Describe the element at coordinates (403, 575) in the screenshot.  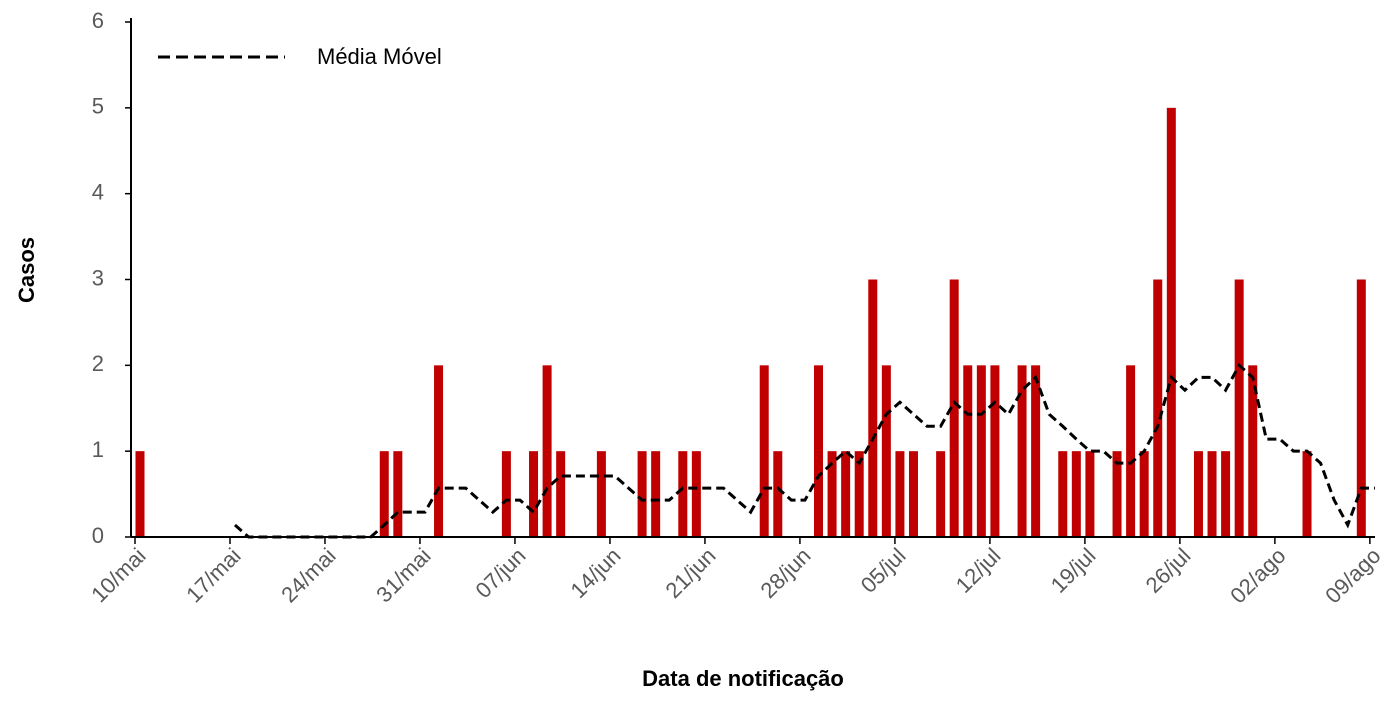
I see `x-tick-label: 31/mai` at that location.